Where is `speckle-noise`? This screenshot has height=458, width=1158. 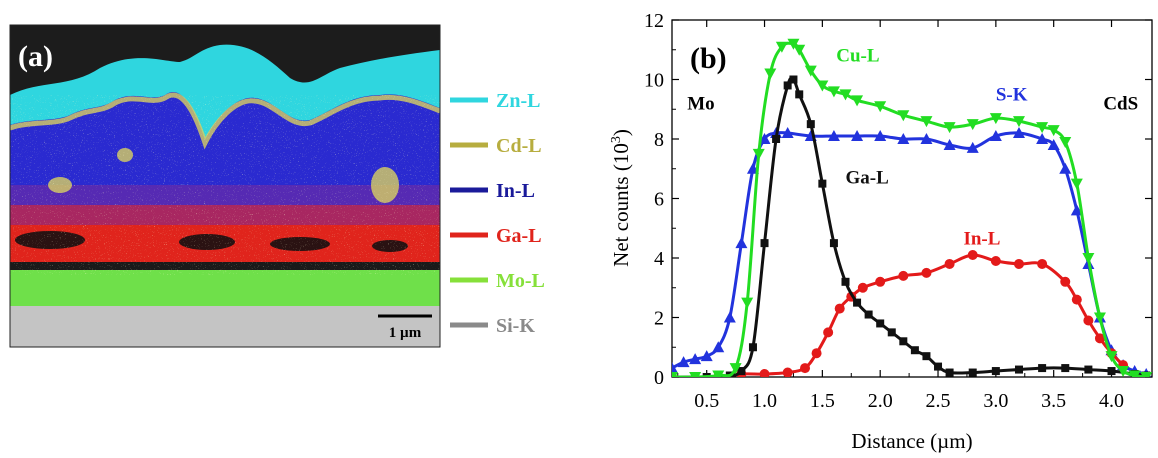 speckle-noise is located at coordinates (225, 185).